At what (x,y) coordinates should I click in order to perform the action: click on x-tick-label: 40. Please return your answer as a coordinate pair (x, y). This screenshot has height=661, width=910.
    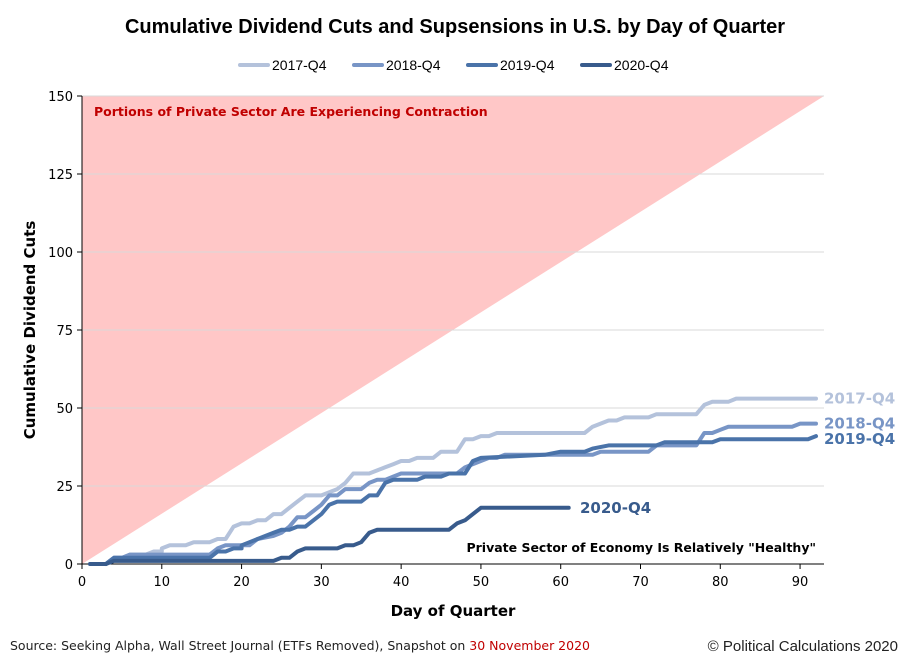
    Looking at the image, I should click on (401, 582).